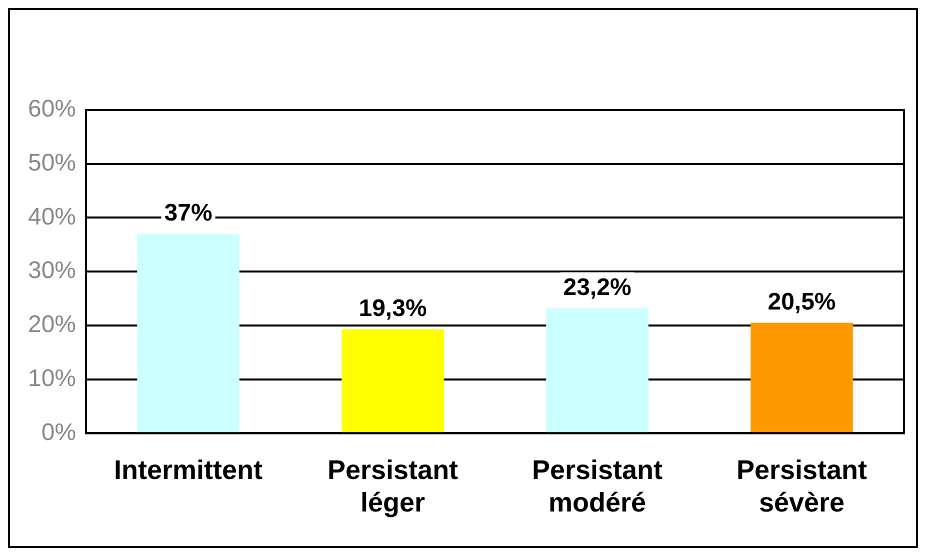 The height and width of the screenshot is (560, 930). Describe the element at coordinates (802, 302) in the screenshot. I see `data-label: 20,5%` at that location.